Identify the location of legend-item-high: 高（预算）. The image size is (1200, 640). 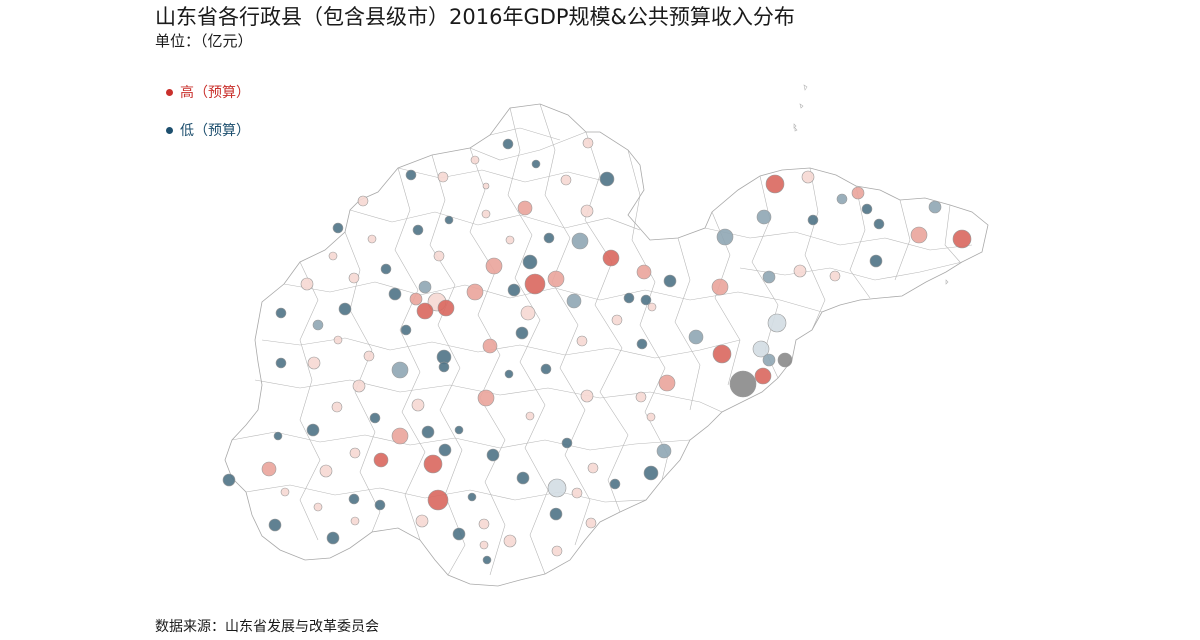
(208, 92).